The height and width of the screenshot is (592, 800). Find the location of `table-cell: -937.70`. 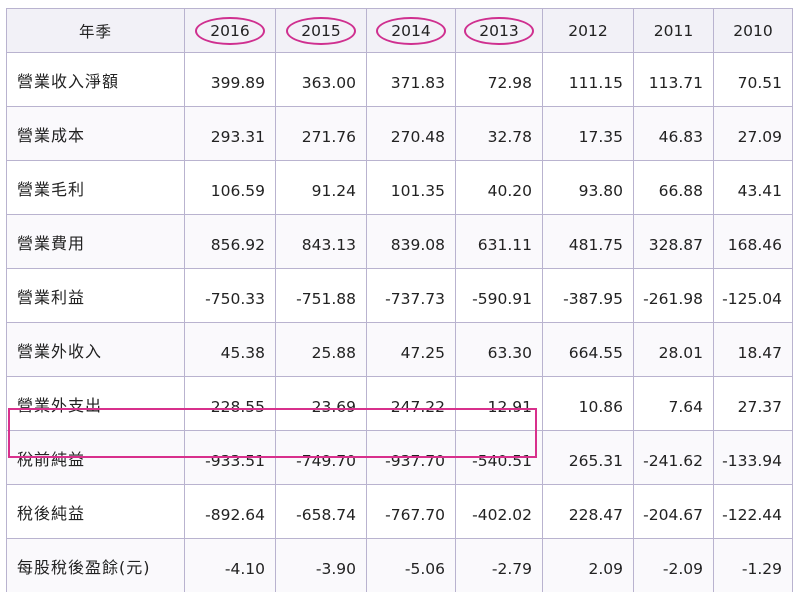

table-cell: -937.70 is located at coordinates (411, 458).